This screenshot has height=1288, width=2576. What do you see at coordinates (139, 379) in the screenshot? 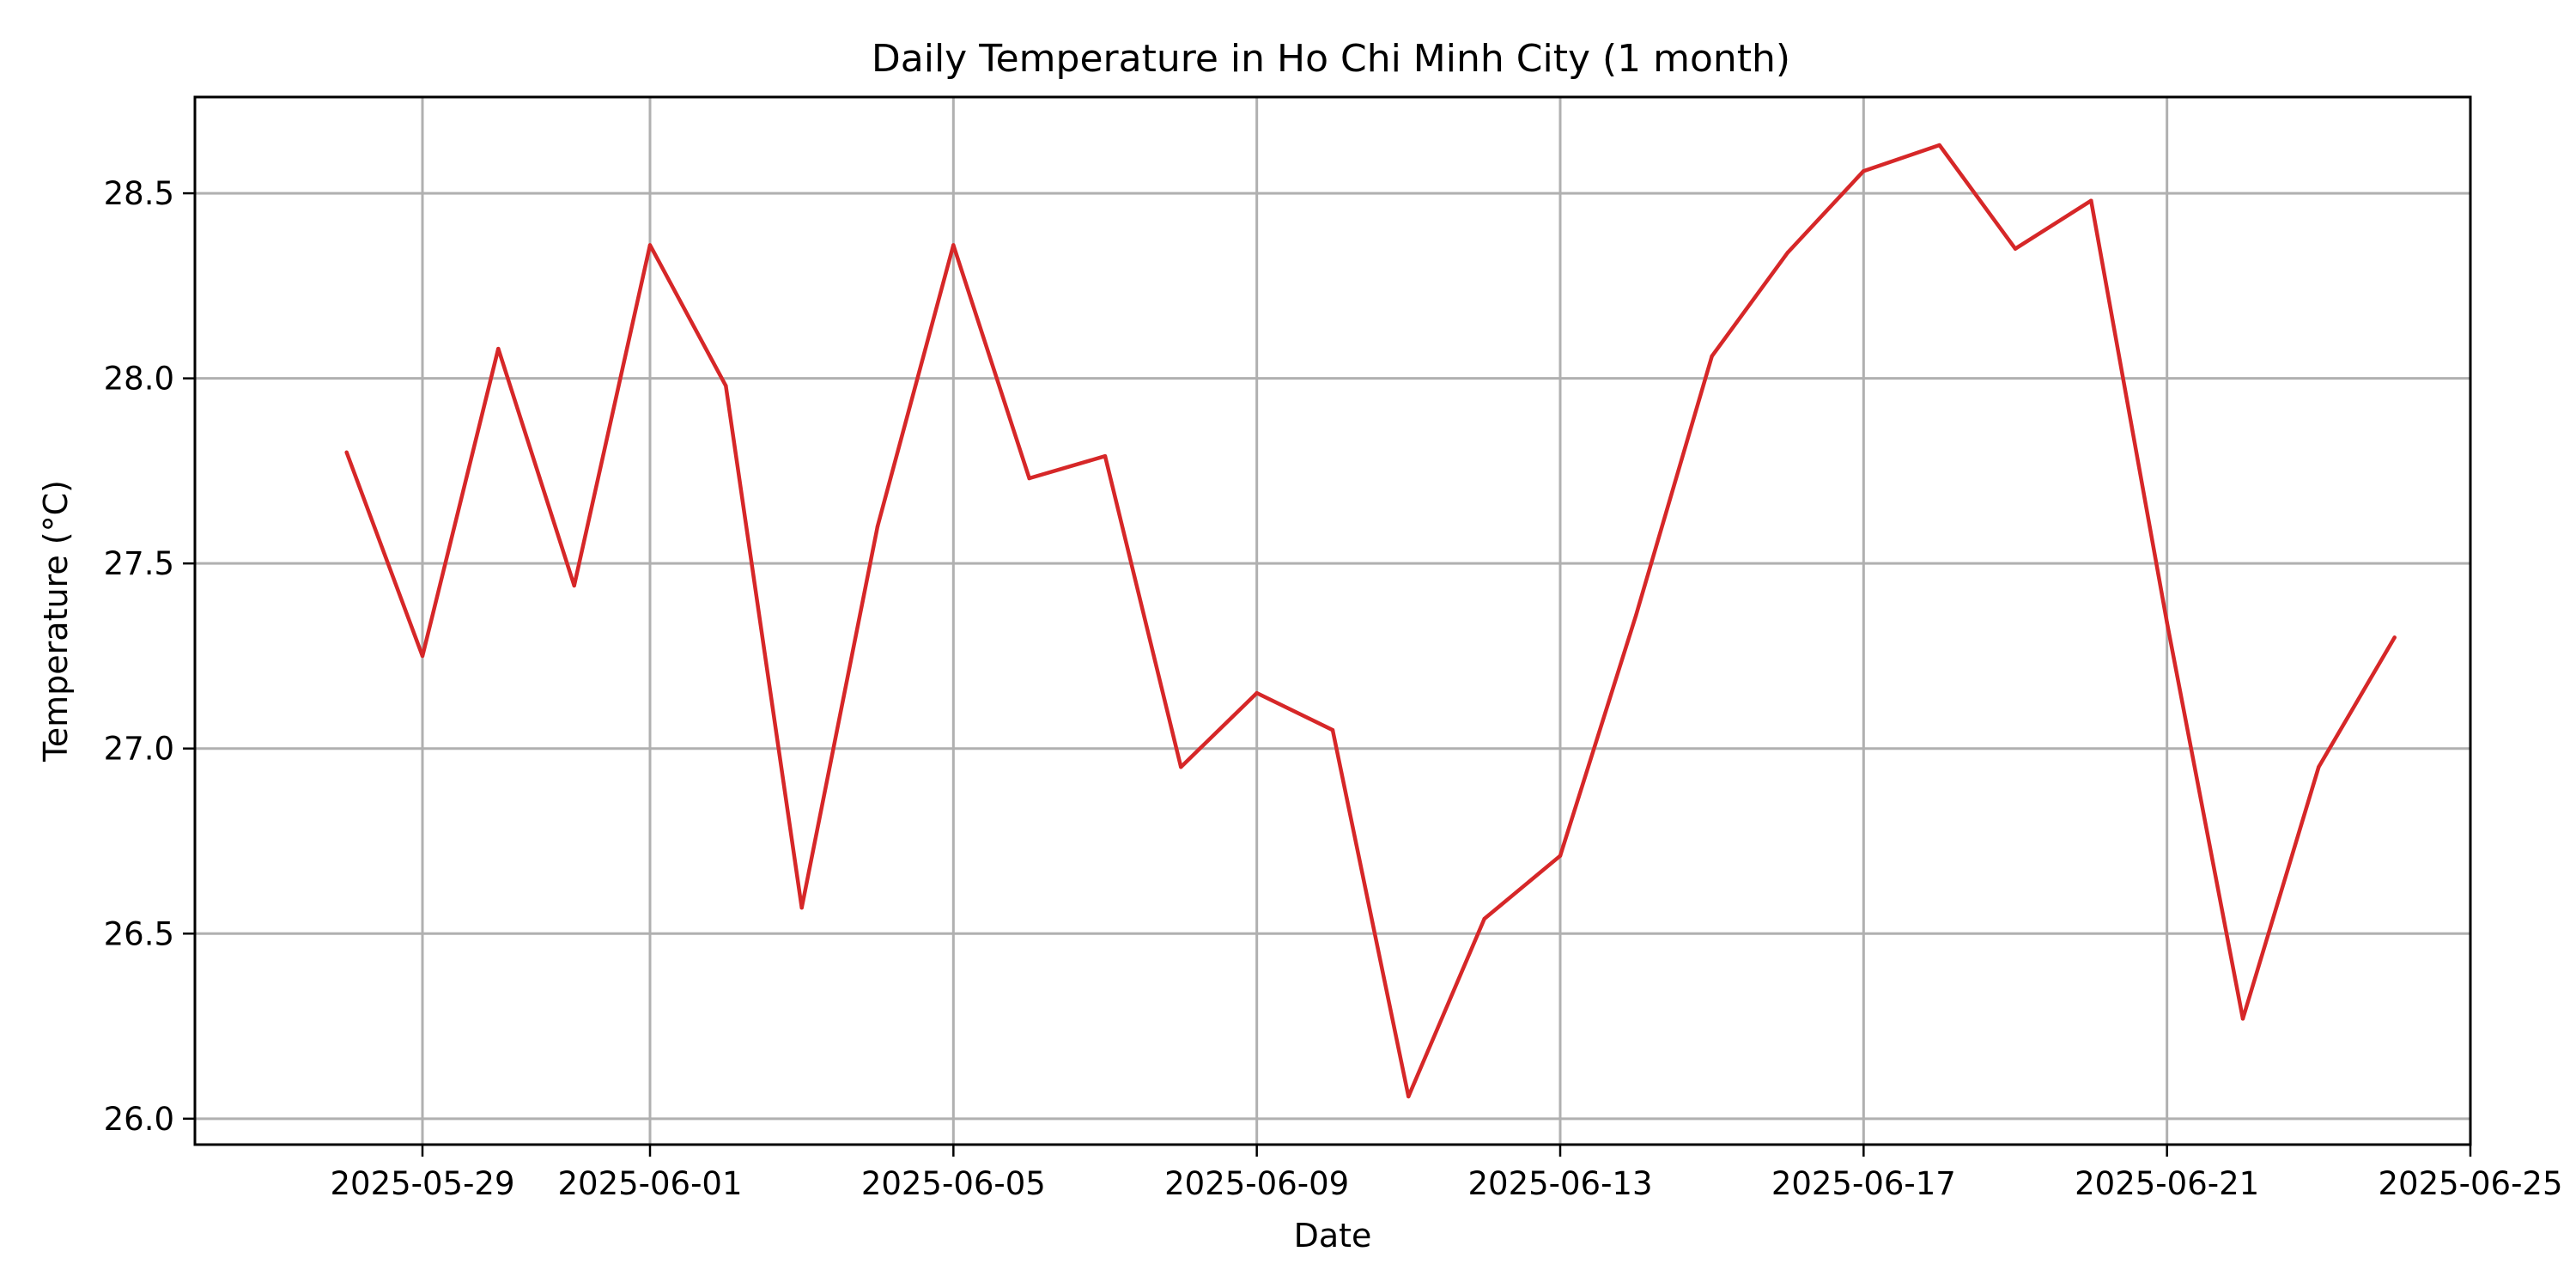
I see `y-tick-label: 28.0` at bounding box center [139, 379].